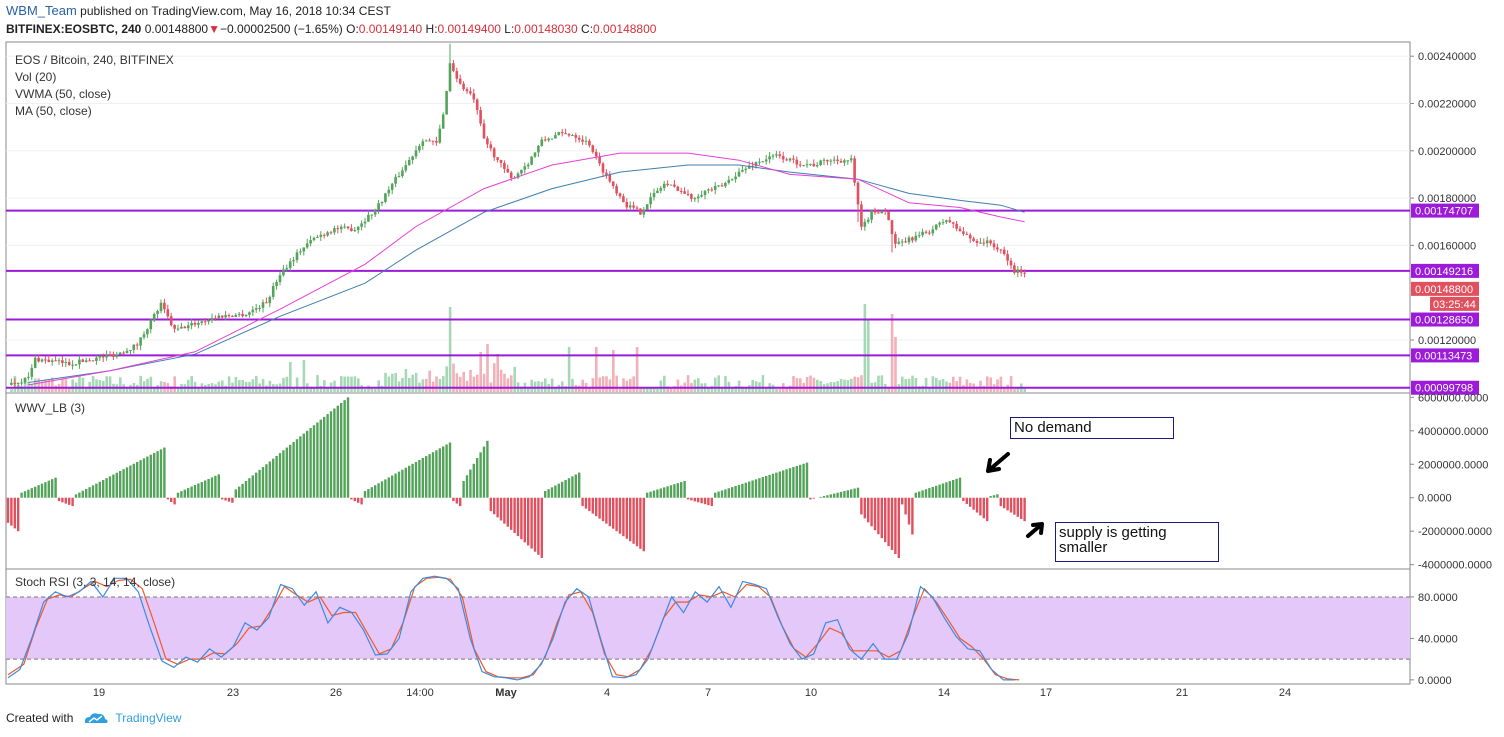 The image size is (1504, 737). What do you see at coordinates (63, 94) in the screenshot?
I see `legend-vwma: VWMA (50, close)` at bounding box center [63, 94].